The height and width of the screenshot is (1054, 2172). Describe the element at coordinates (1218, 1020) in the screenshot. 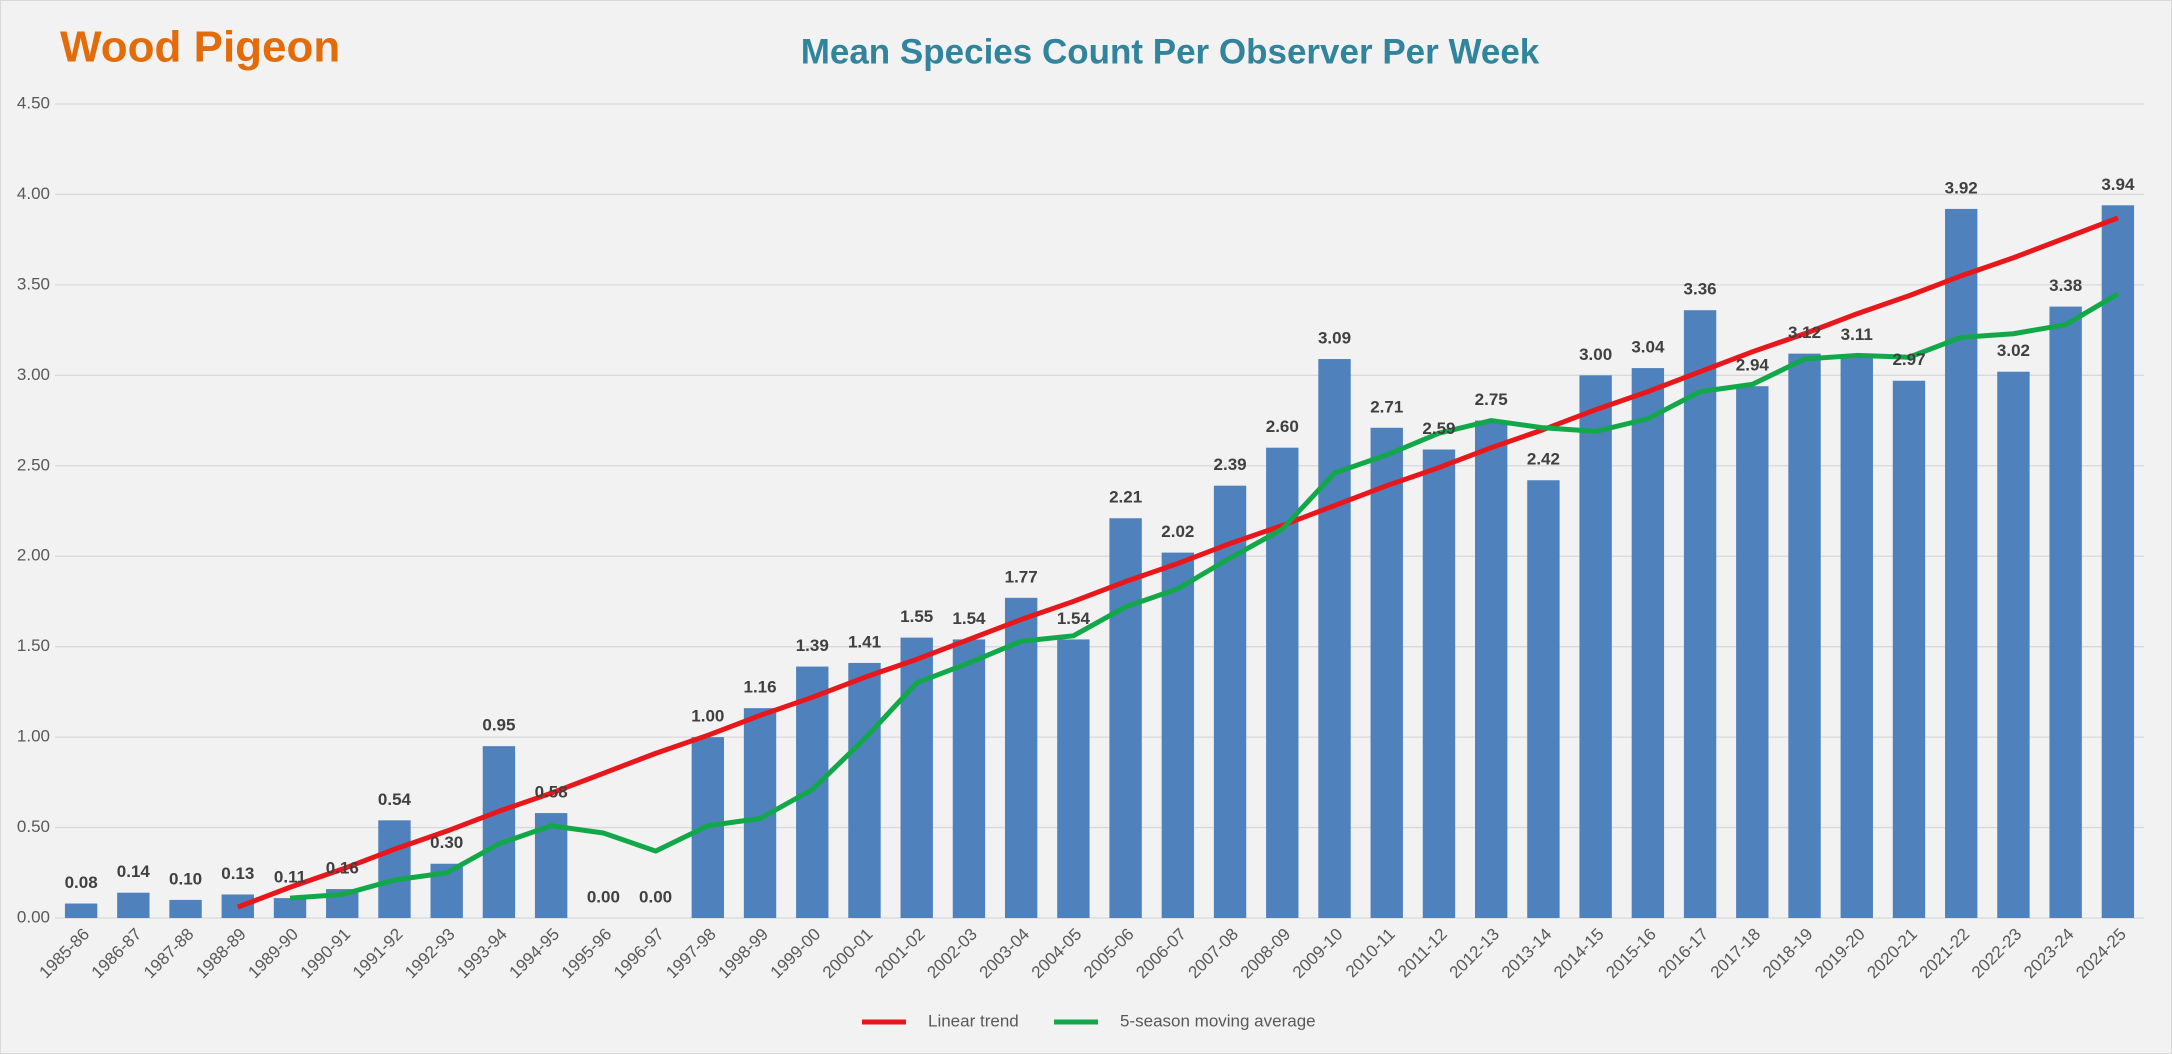

I see `legend-label: 5-season moving average` at that location.